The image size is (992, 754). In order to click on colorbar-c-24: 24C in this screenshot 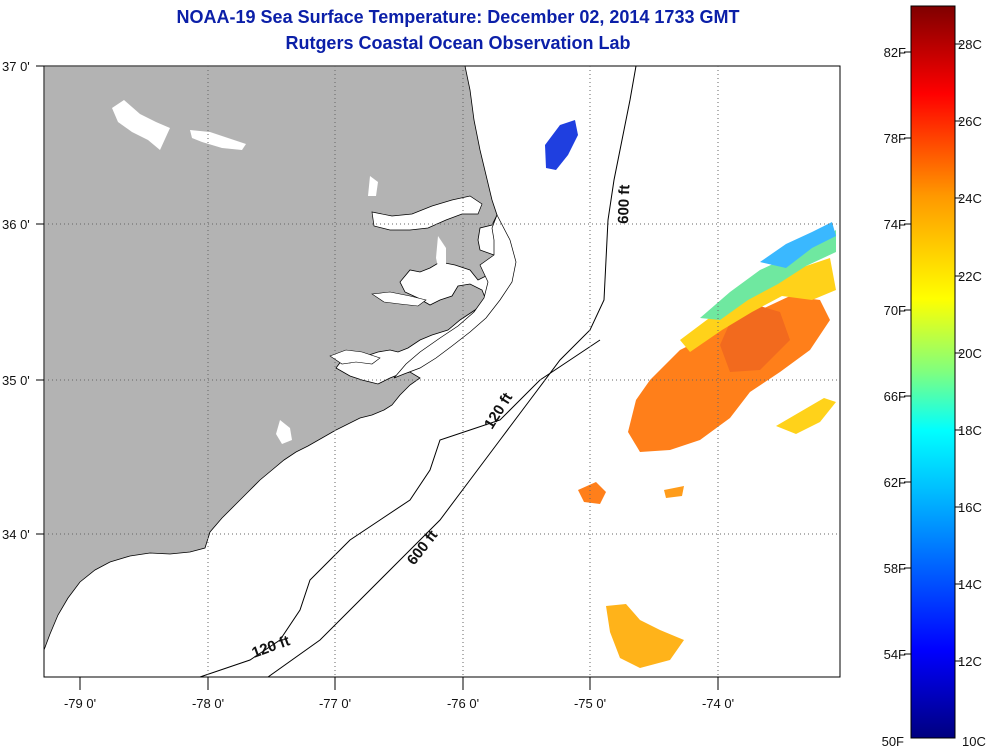, I will do `click(970, 198)`.